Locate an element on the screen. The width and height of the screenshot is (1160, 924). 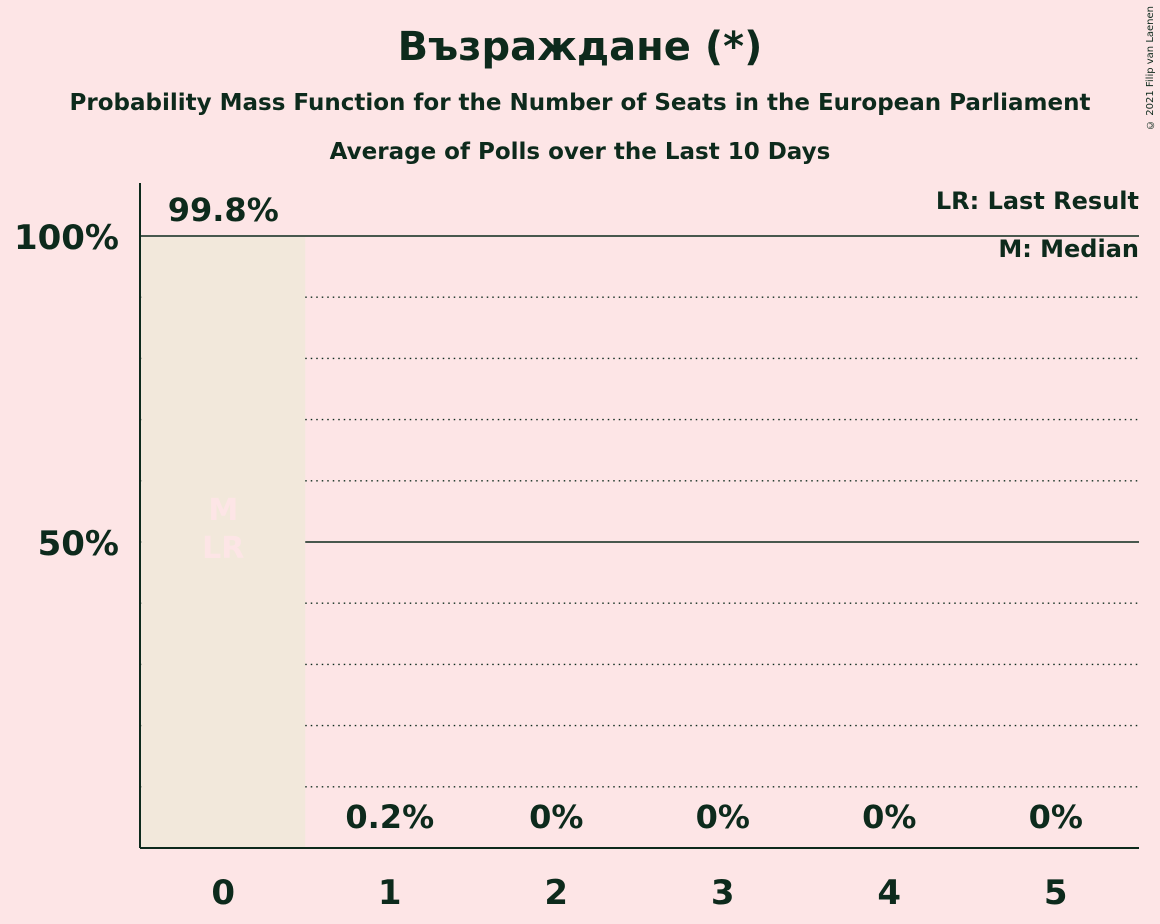
data-label-3: 0% is located at coordinates (723, 817).